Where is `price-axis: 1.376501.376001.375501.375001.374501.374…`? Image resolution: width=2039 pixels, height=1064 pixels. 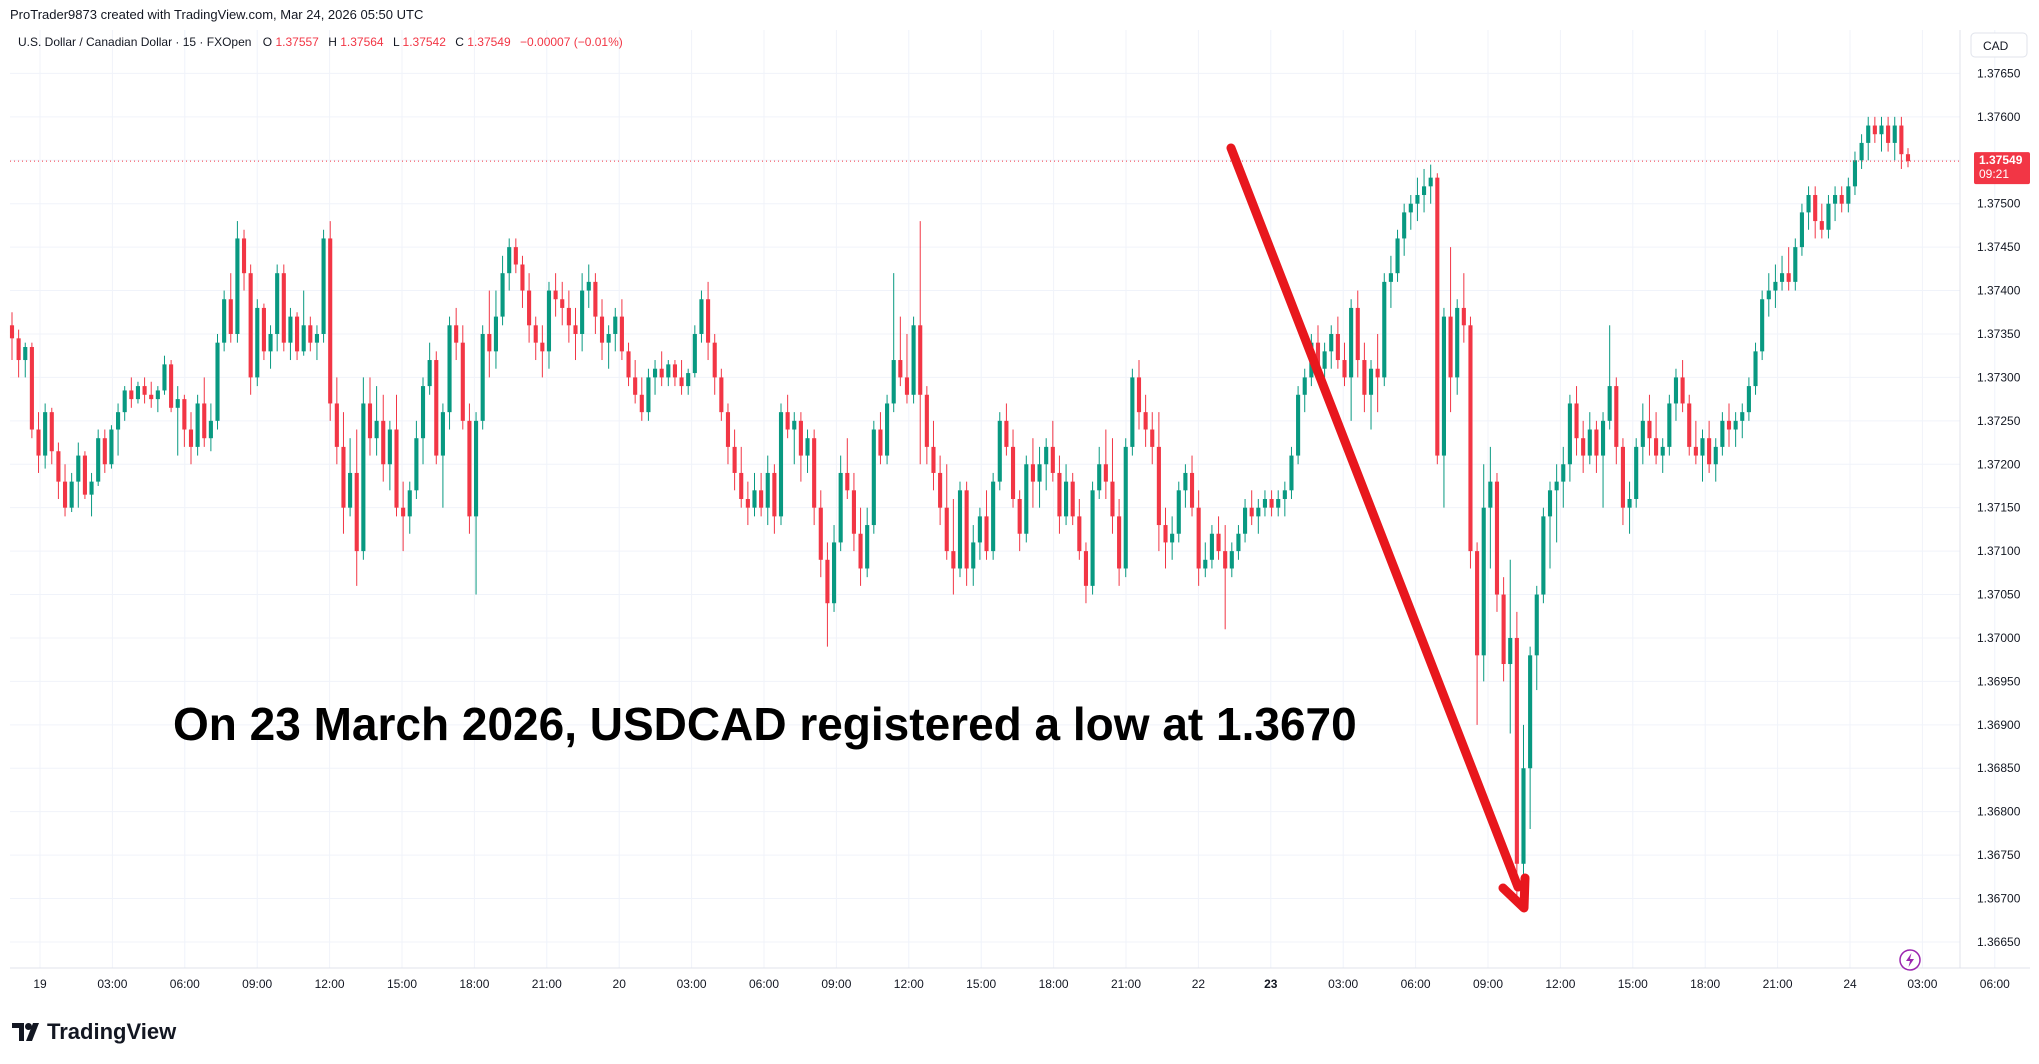 price-axis: 1.376501.376001.375501.375001.374501.374… is located at coordinates (1999, 507).